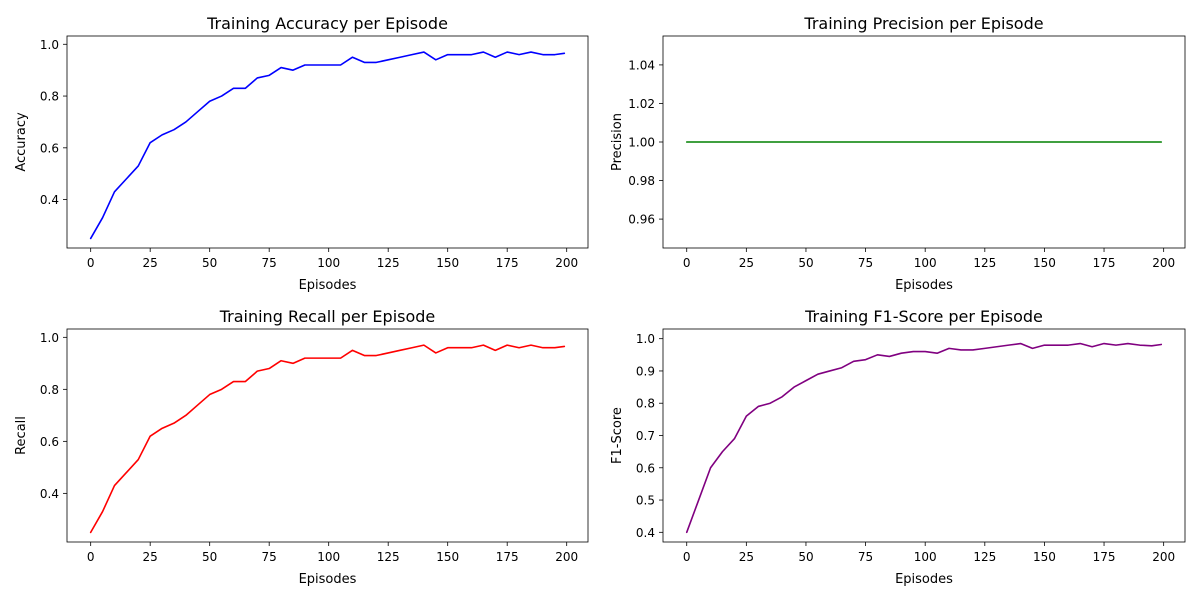  What do you see at coordinates (507, 263) in the screenshot?
I see `accuracy-x-tick-label: 175` at bounding box center [507, 263].